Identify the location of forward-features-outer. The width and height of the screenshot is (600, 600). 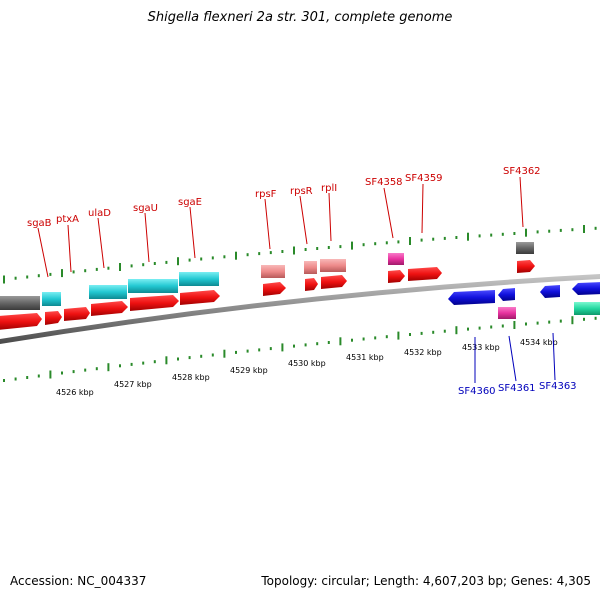
(267, 276).